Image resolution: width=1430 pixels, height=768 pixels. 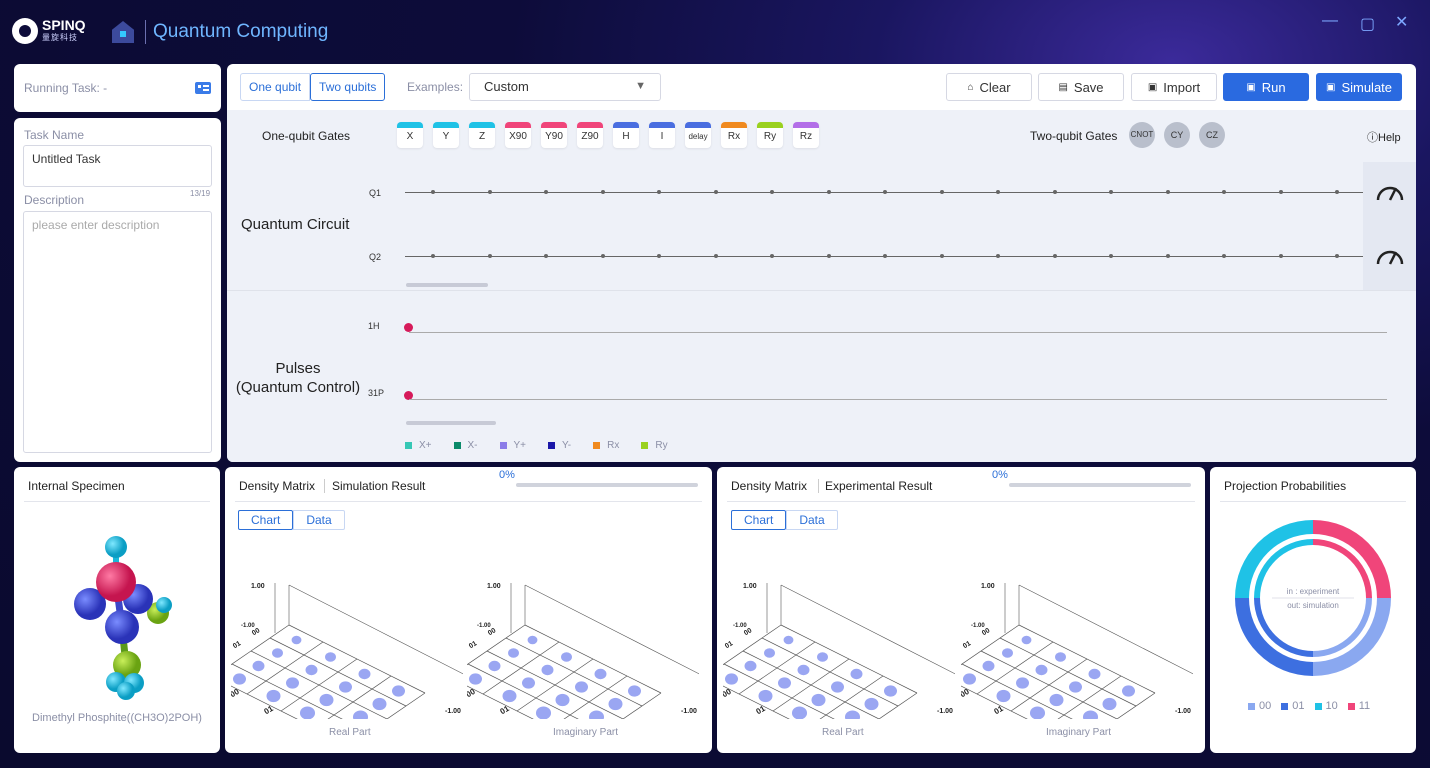 What do you see at coordinates (66, 88) in the screenshot?
I see `running-task-label: Running Task: -` at bounding box center [66, 88].